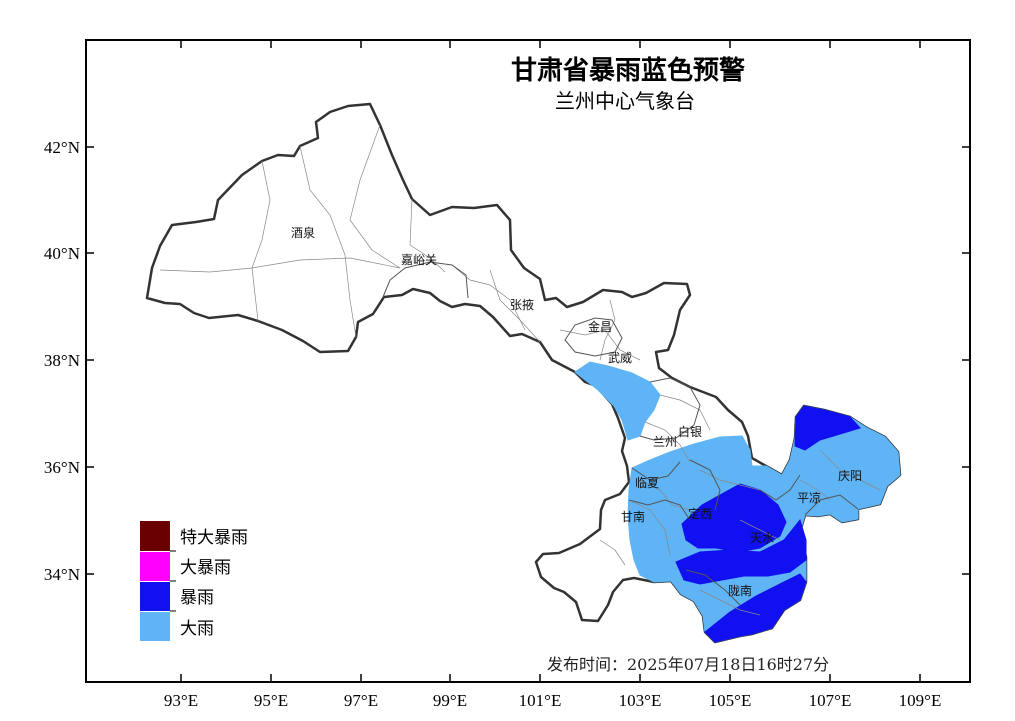  What do you see at coordinates (62, 360) in the screenshot?
I see `y-tick-label: 38°N` at bounding box center [62, 360].